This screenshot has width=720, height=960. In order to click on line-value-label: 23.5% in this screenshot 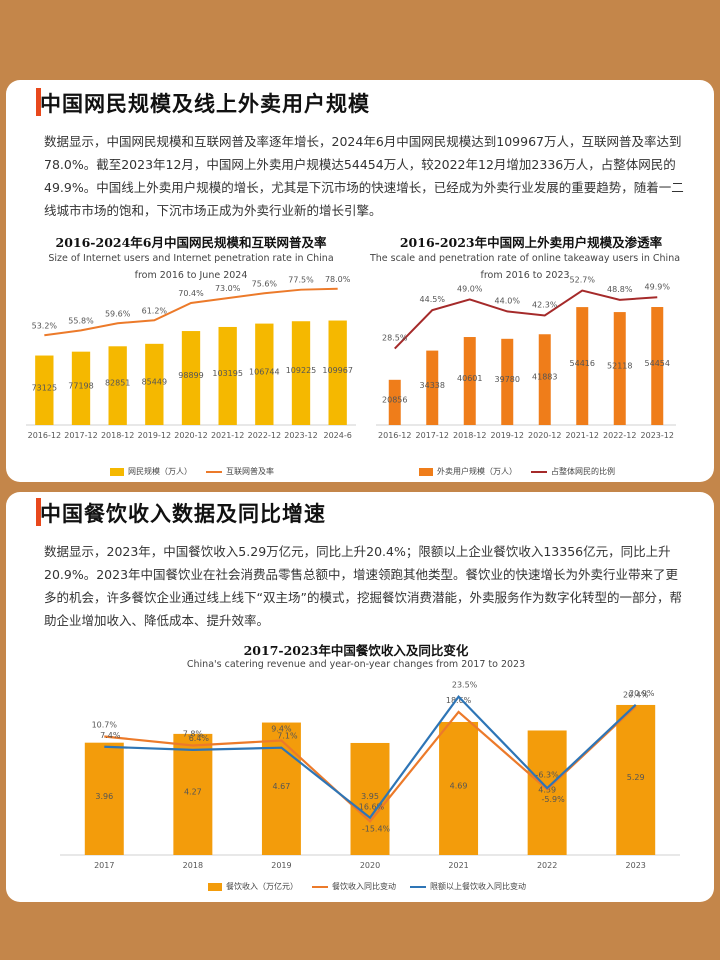, I will do `click(465, 685)`.